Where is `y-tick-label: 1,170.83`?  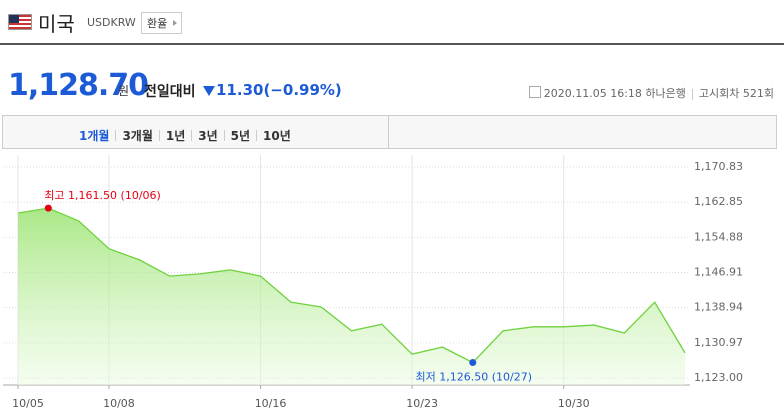 y-tick-label: 1,170.83 is located at coordinates (718, 166).